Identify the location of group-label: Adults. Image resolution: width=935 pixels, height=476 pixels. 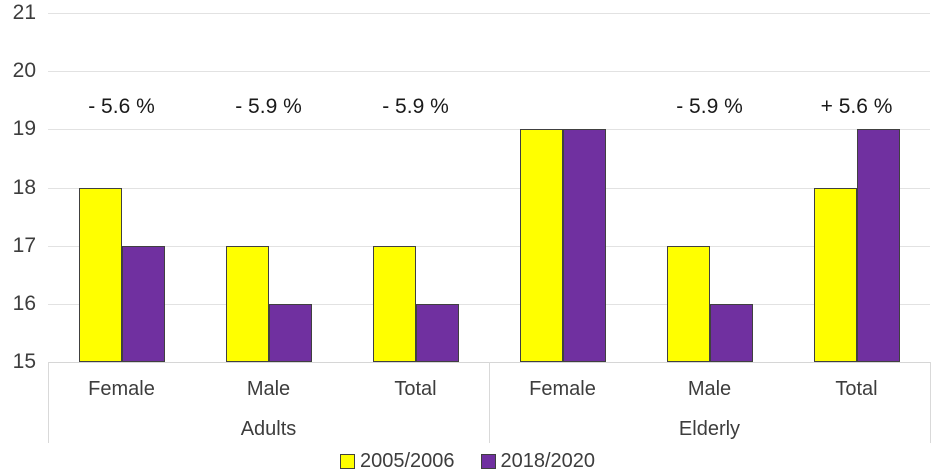
(268, 429).